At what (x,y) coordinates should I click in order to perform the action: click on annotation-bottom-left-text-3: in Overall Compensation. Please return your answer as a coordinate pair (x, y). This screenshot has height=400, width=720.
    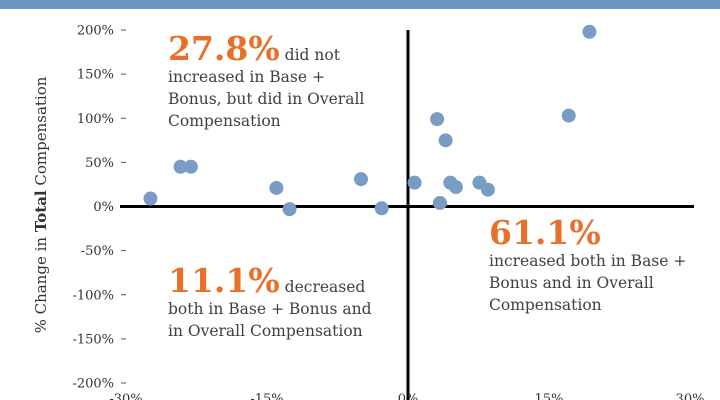
    Looking at the image, I should click on (265, 331).